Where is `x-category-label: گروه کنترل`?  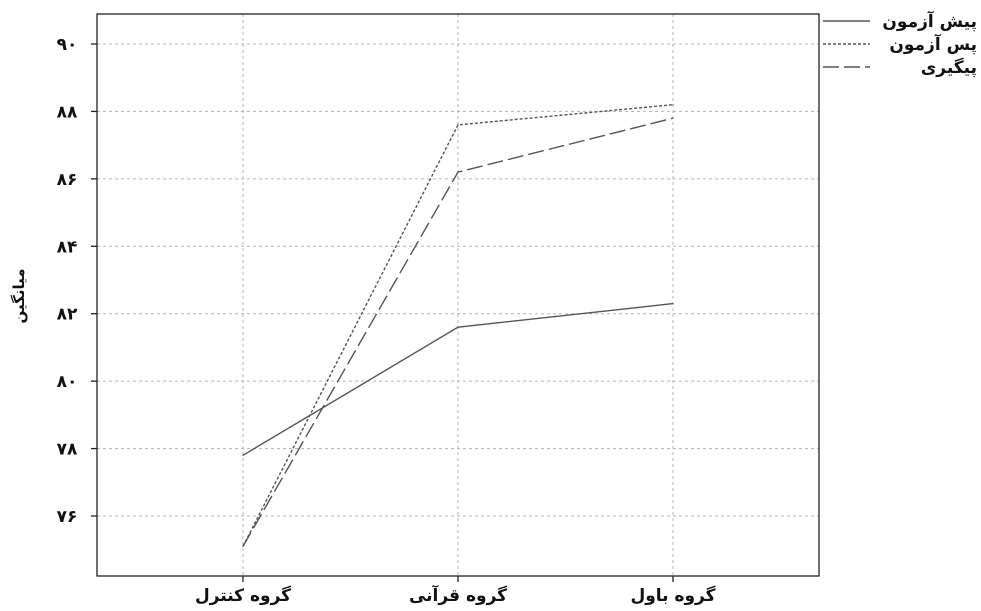 x-category-label: گروه کنترل is located at coordinates (243, 595).